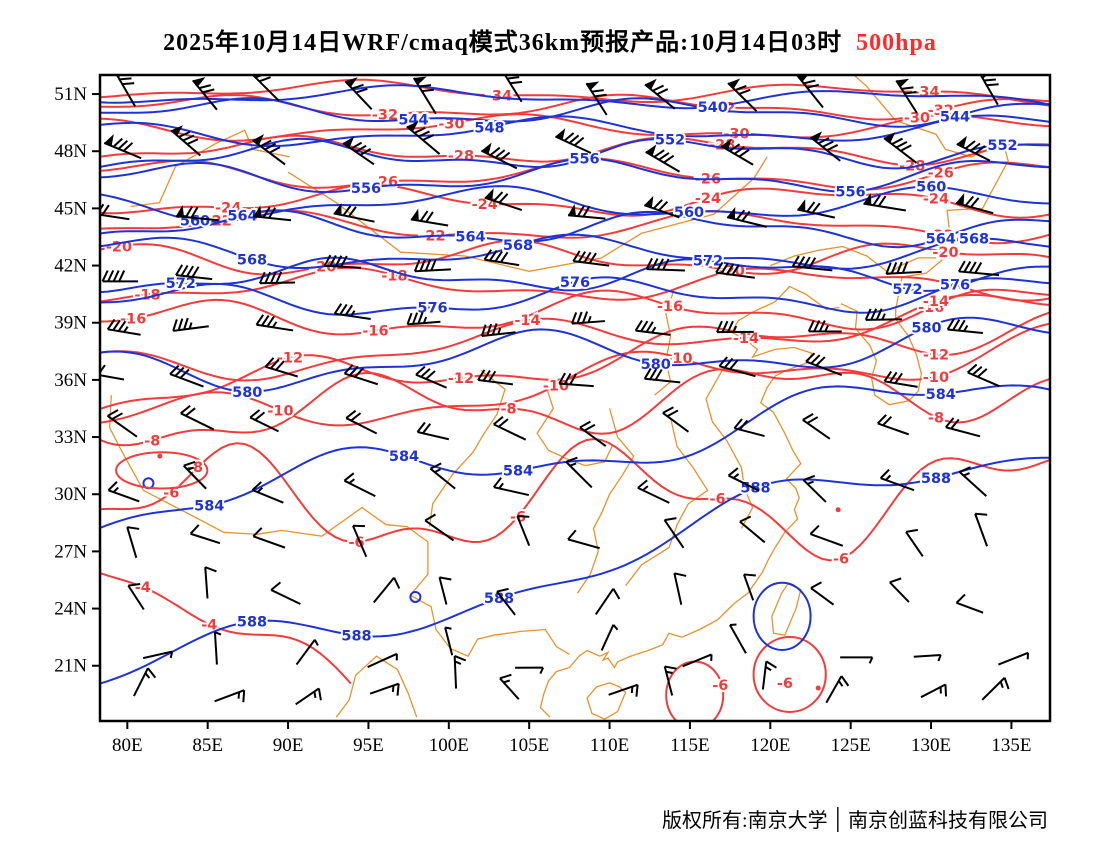 The width and height of the screenshot is (1100, 850). Describe the element at coordinates (323, 268) in the screenshot. I see `contour-label: -20` at that location.